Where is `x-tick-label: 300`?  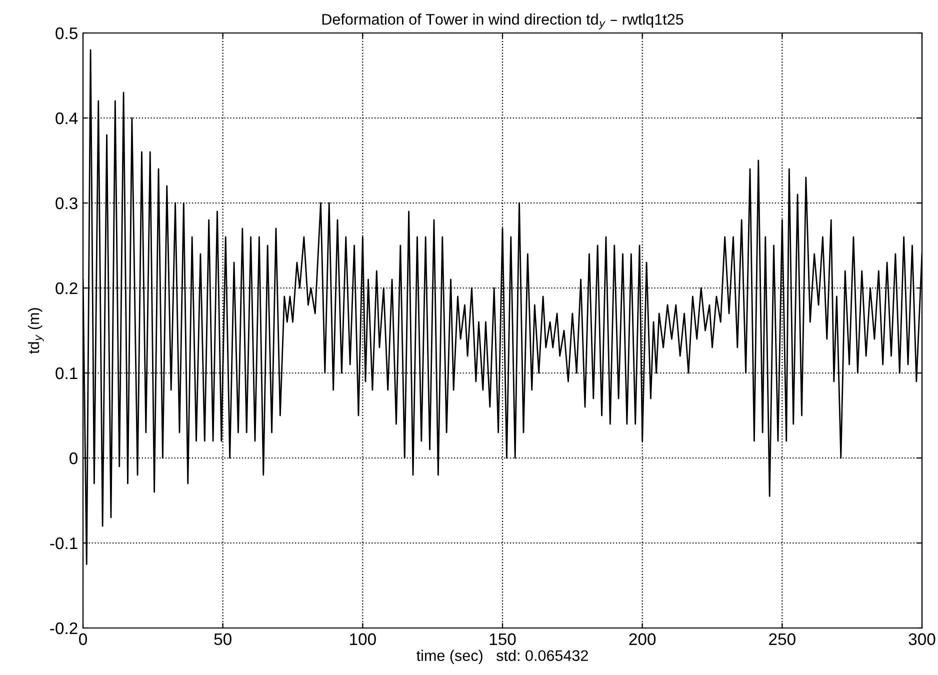
x-tick-label: 300 is located at coordinates (922, 639).